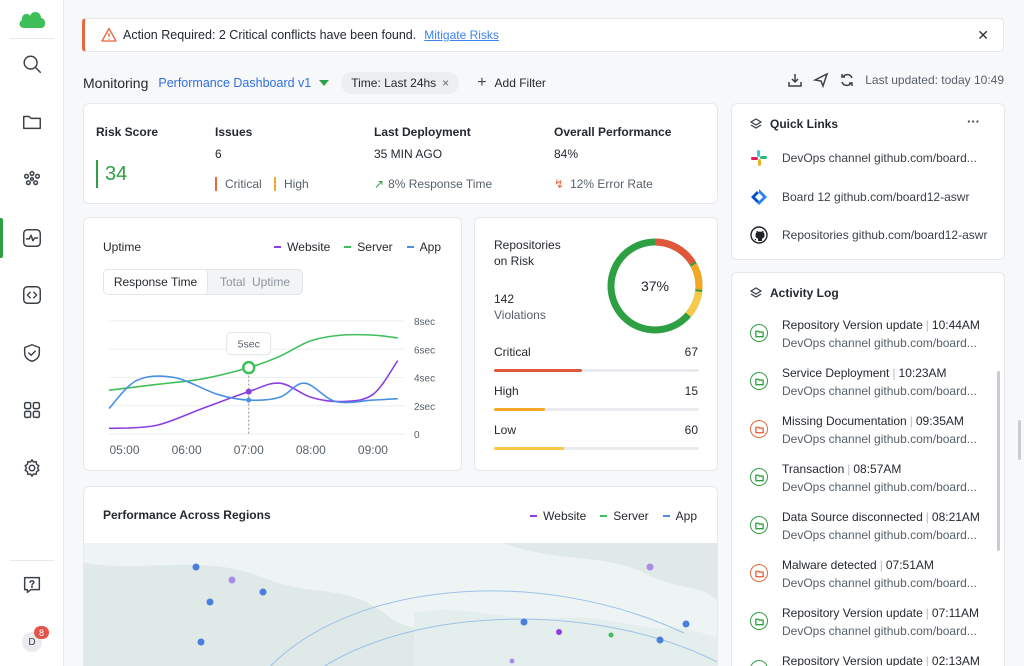 The image size is (1024, 666). Describe the element at coordinates (852, 517) in the screenshot. I see `activity-title-text: Data Source disconnected` at that location.